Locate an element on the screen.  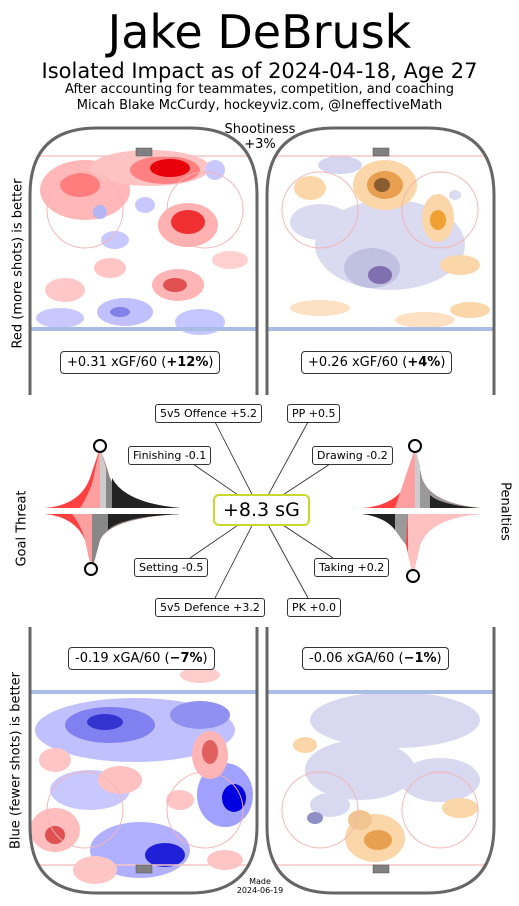
setting-summary: Setting -0.5 is located at coordinates (171, 567).